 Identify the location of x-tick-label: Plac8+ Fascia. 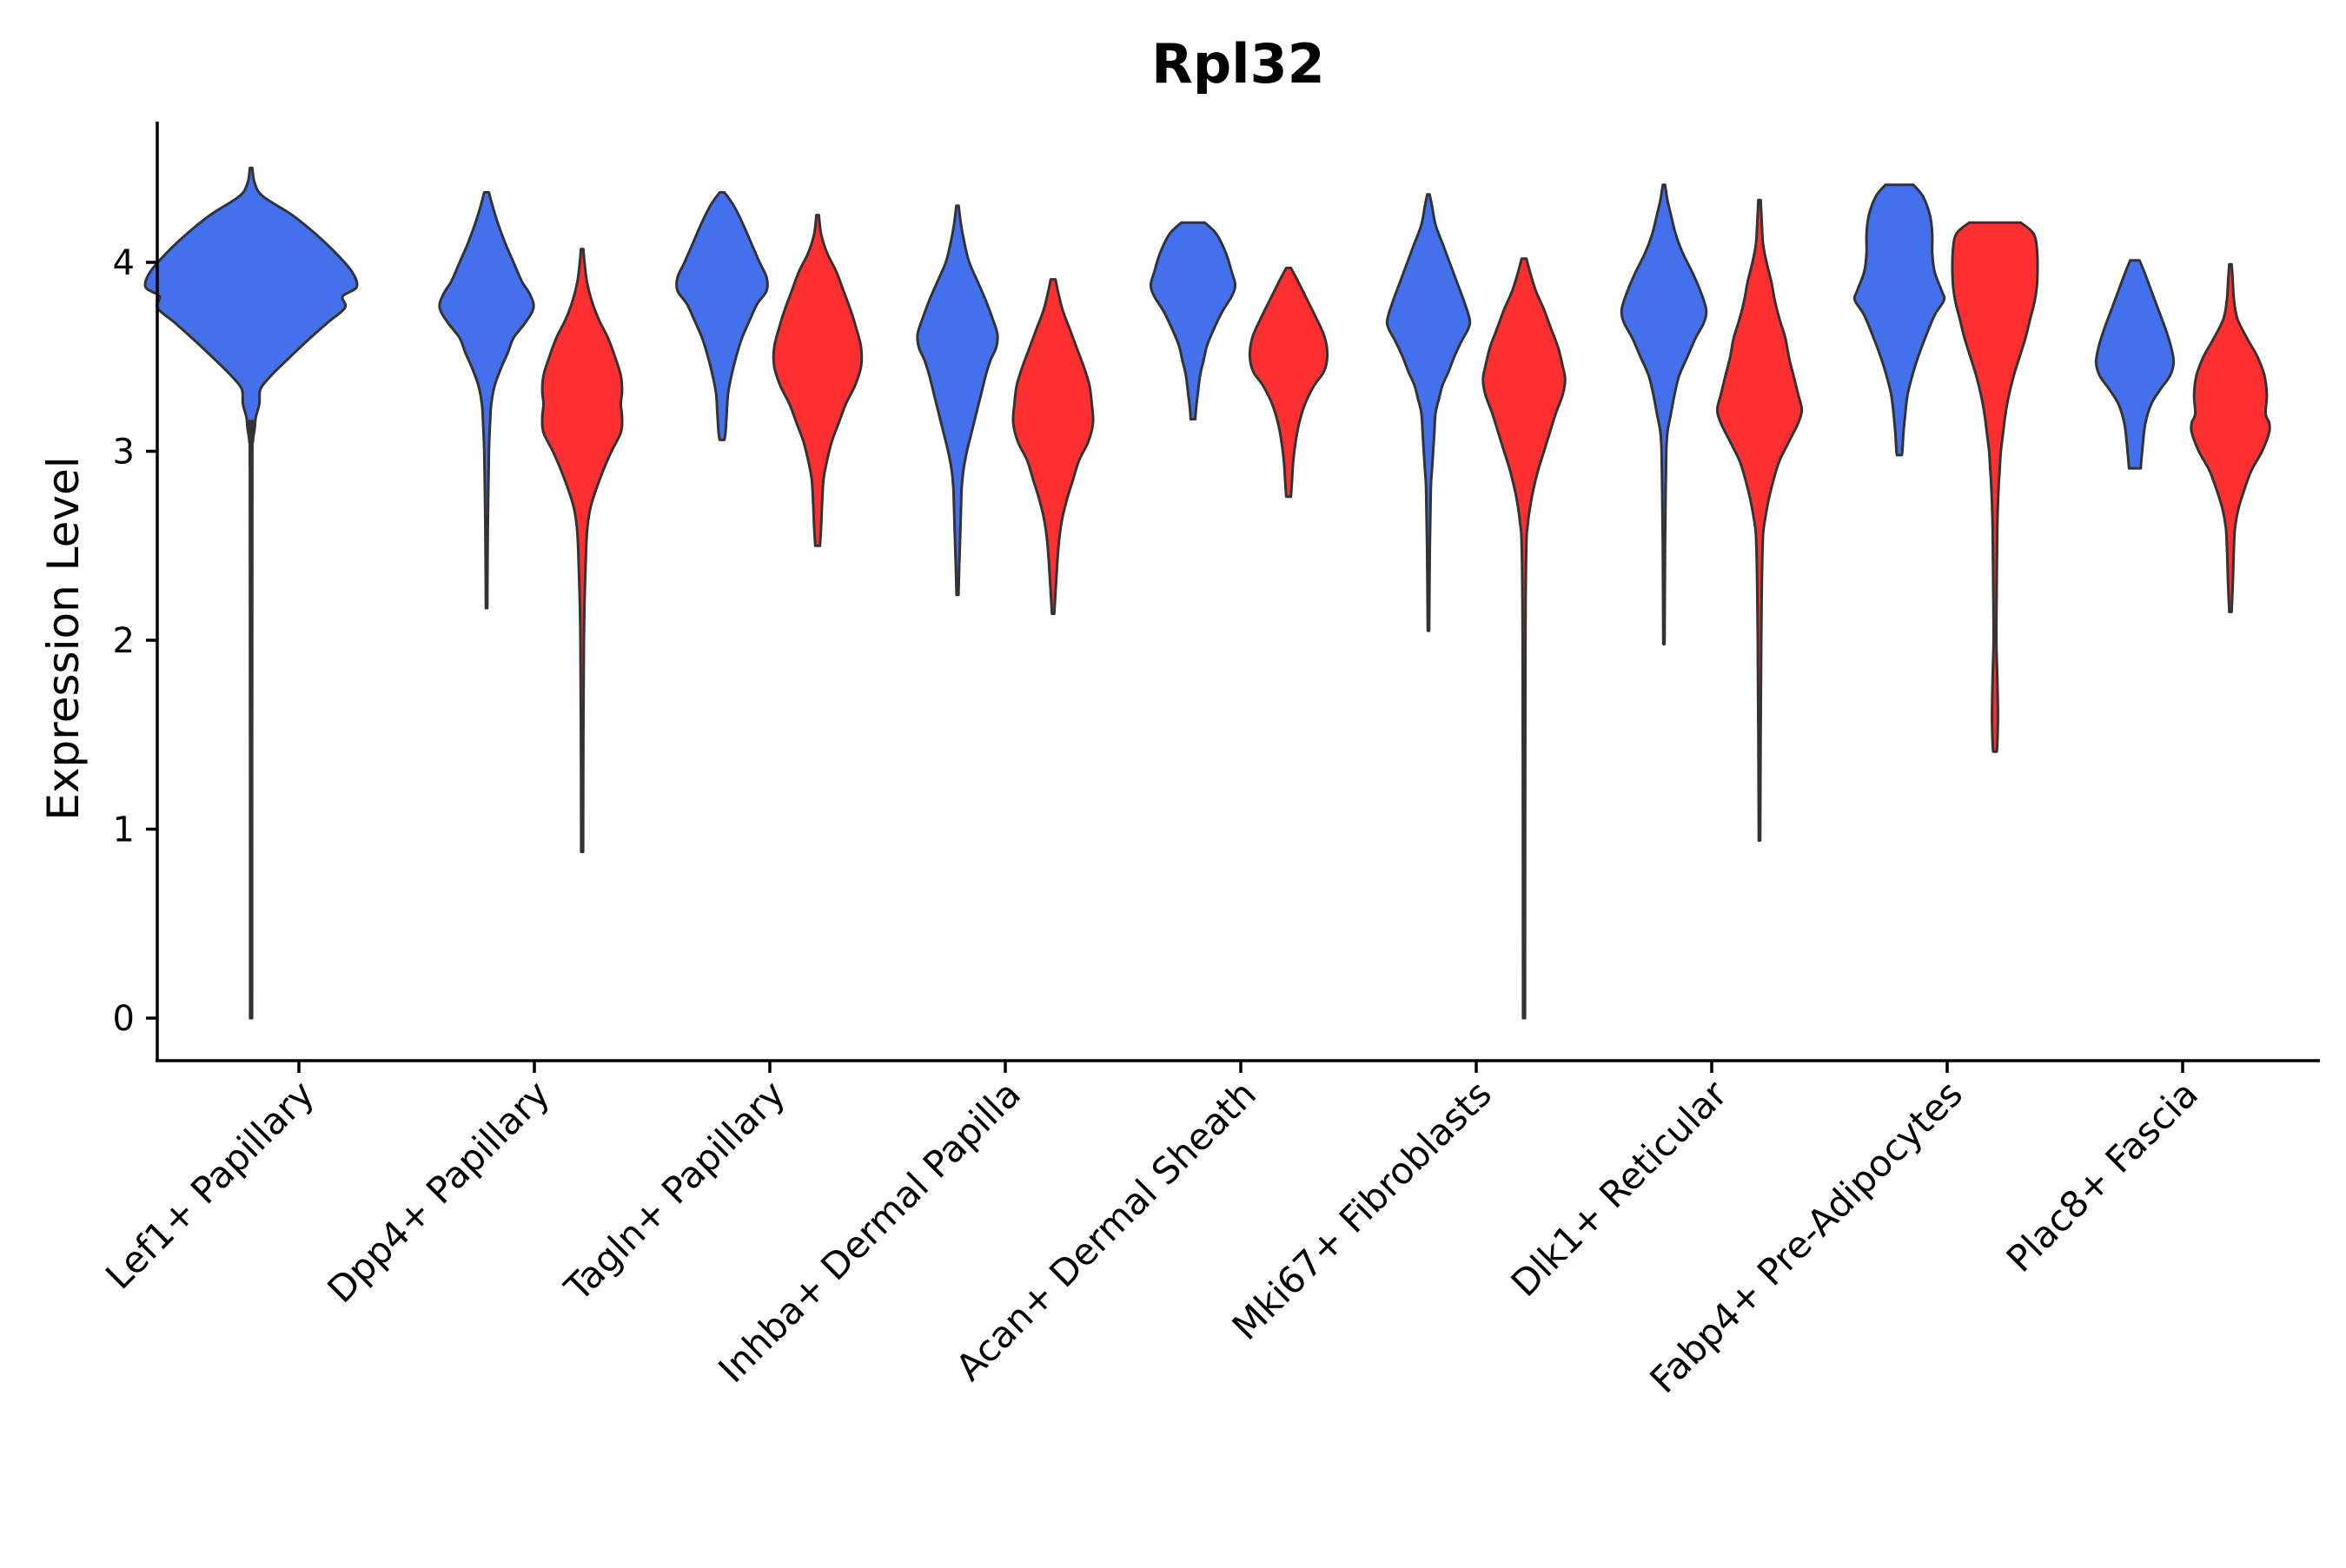
(2102, 1176).